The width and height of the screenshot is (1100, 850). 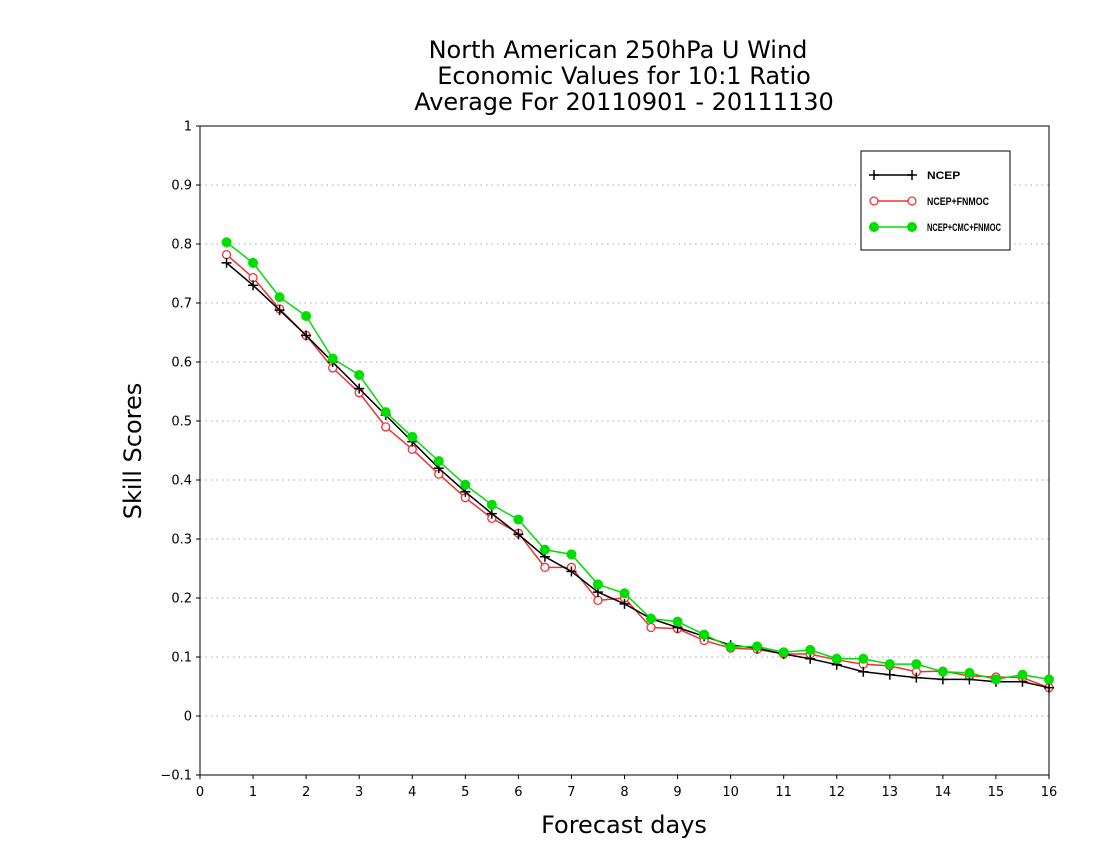 What do you see at coordinates (181, 540) in the screenshot?
I see `y-tick-label: 0.3` at bounding box center [181, 540].